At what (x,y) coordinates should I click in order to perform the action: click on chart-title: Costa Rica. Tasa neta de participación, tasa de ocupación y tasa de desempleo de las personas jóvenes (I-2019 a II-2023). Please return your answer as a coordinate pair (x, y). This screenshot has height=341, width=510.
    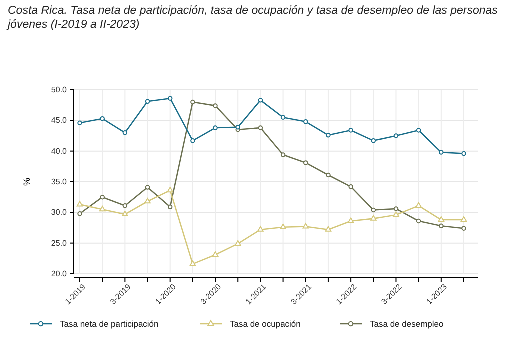
    Looking at the image, I should click on (253, 18).